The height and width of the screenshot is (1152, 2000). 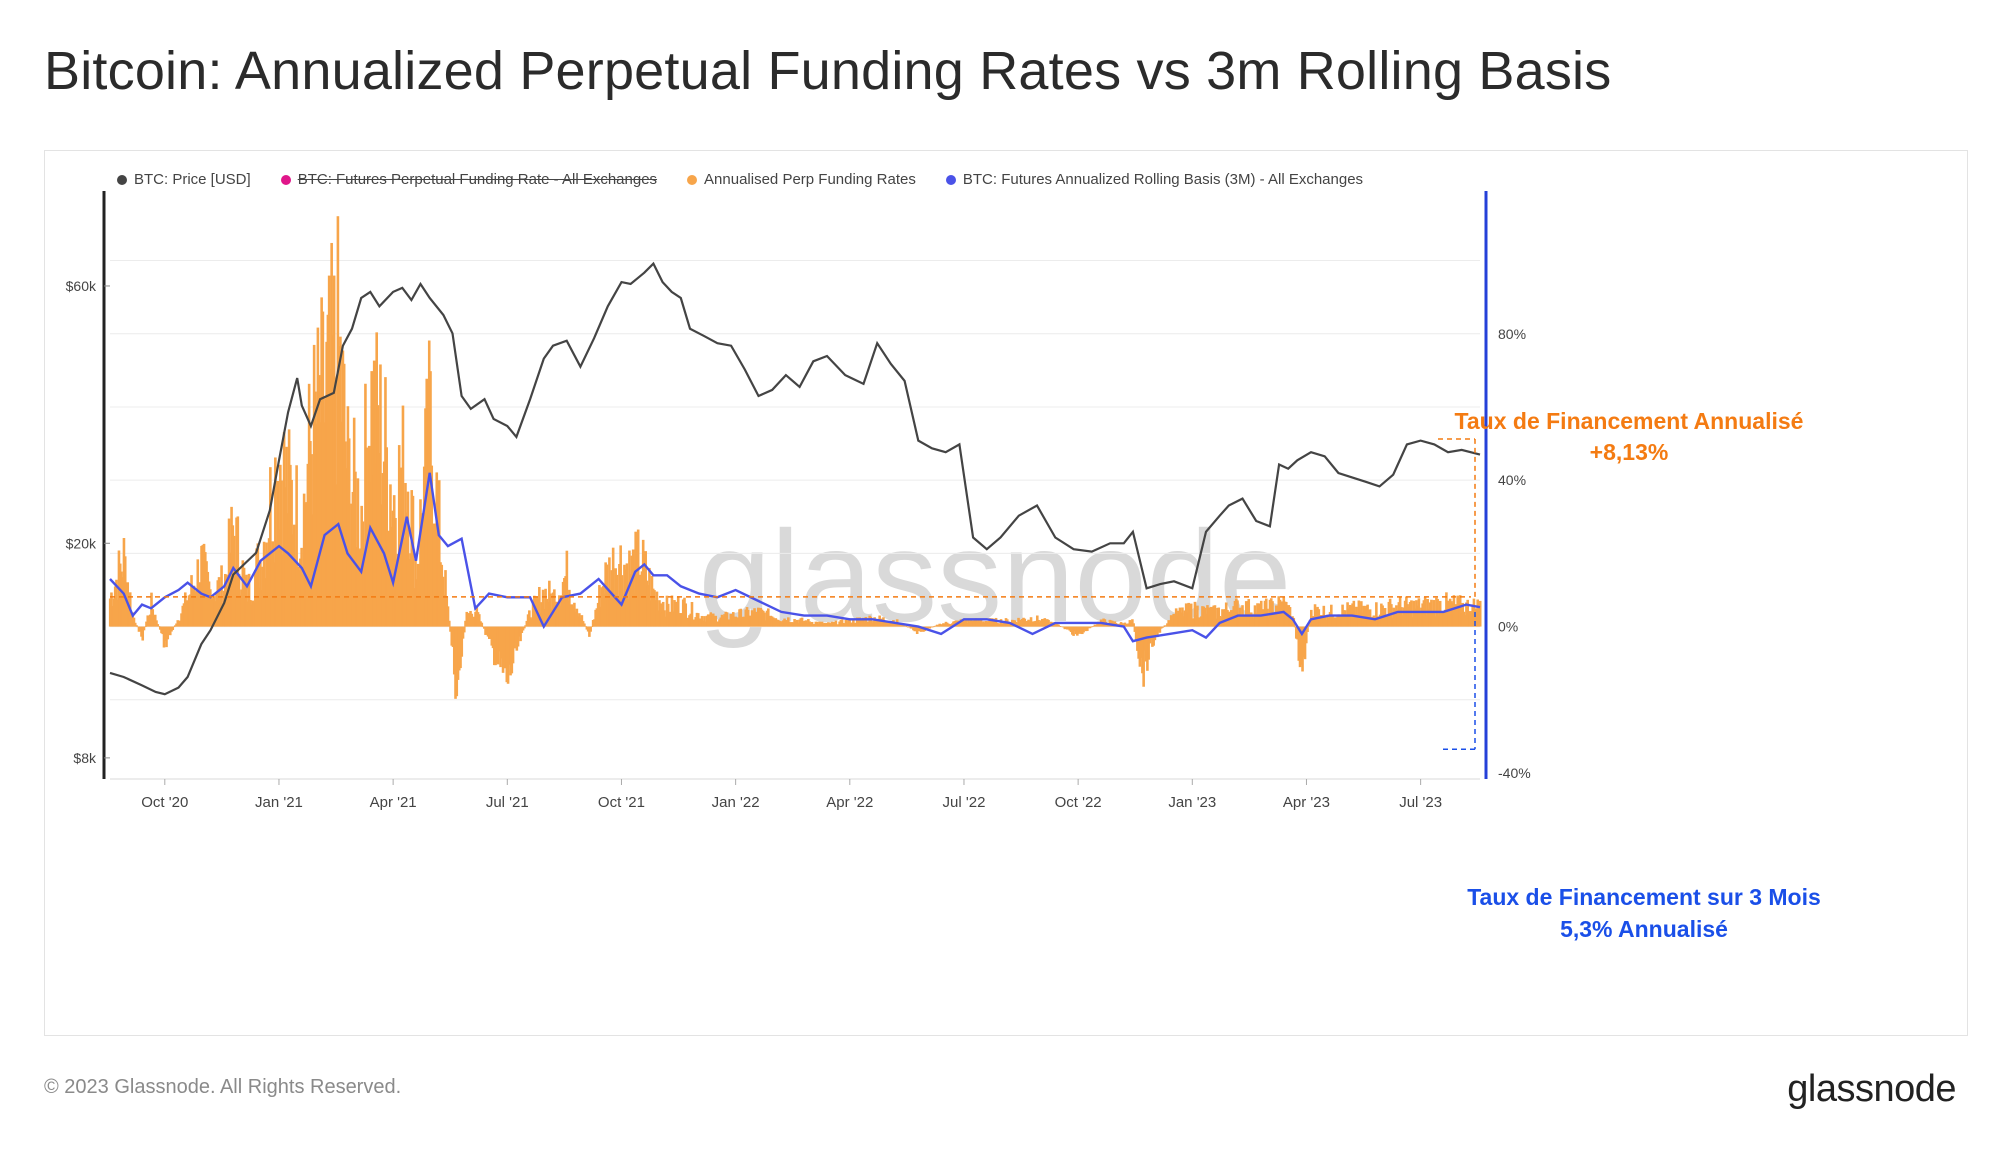 What do you see at coordinates (164, 802) in the screenshot?
I see `x-tick-label: Oct '20` at bounding box center [164, 802].